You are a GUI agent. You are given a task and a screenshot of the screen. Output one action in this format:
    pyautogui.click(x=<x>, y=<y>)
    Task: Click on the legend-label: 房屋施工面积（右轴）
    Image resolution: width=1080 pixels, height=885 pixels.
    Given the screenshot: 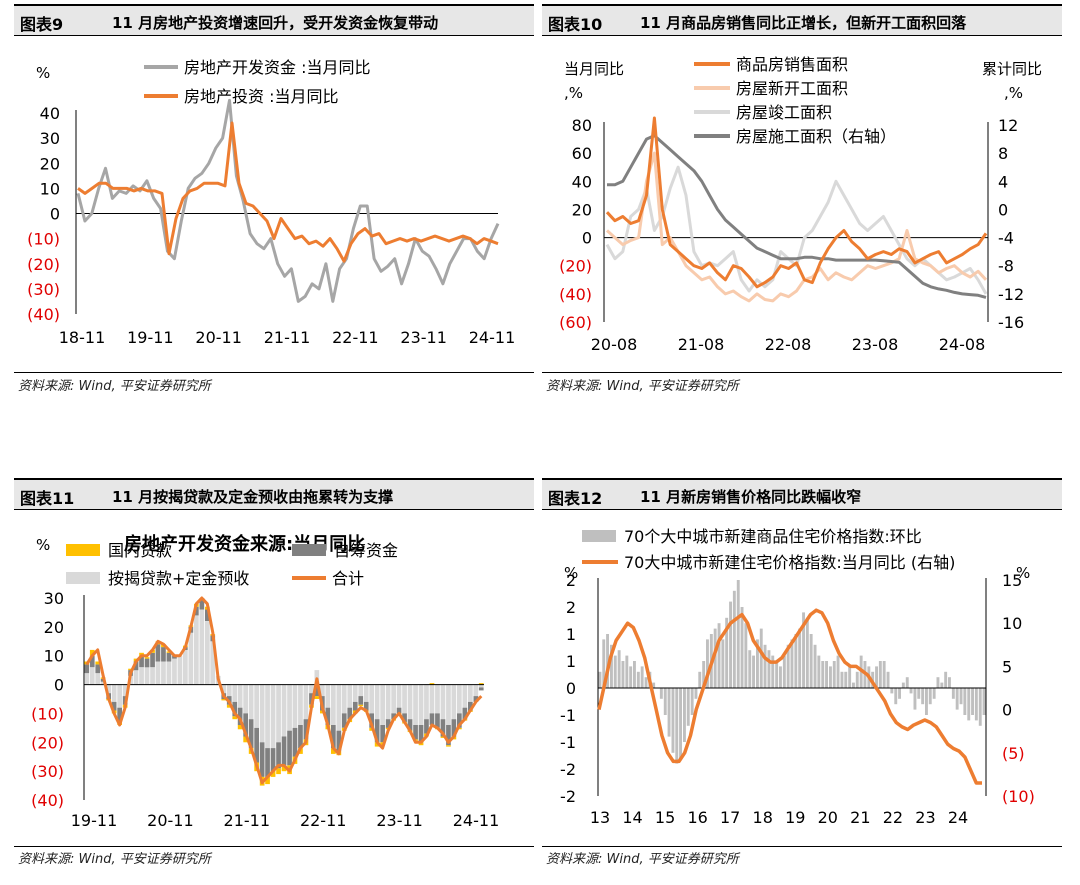 What is the action you would take?
    pyautogui.click(x=816, y=136)
    